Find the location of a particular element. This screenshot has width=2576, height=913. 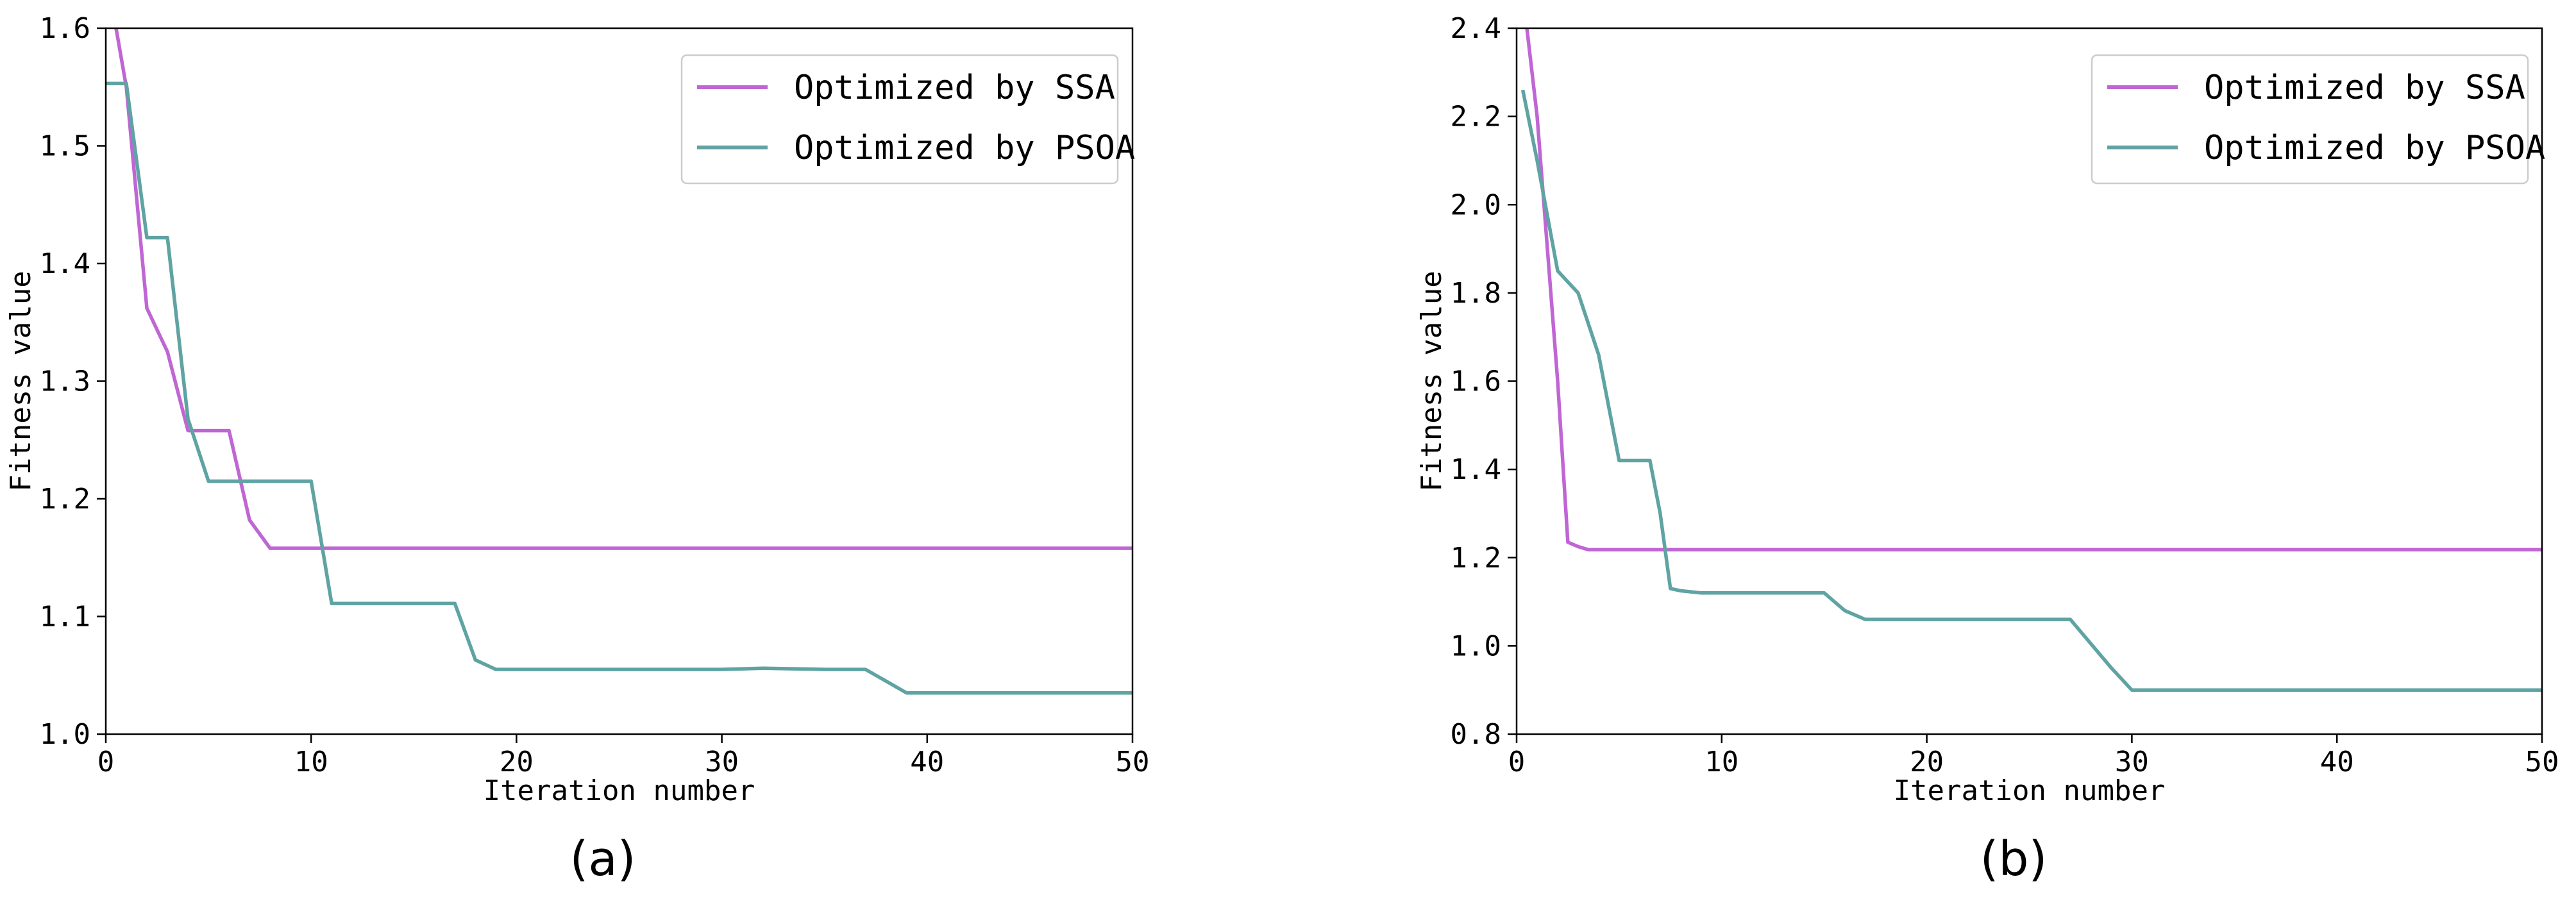

y-tick-label: 1.3 is located at coordinates (65, 381).